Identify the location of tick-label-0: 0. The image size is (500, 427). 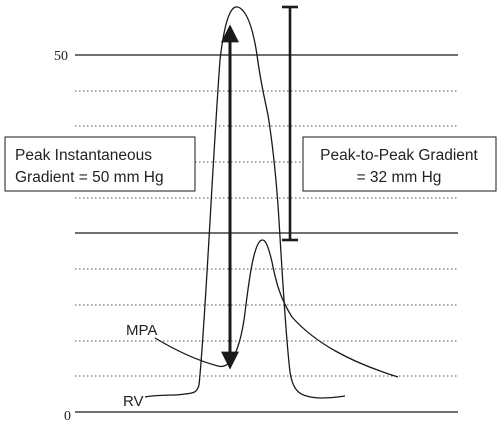
(67, 416).